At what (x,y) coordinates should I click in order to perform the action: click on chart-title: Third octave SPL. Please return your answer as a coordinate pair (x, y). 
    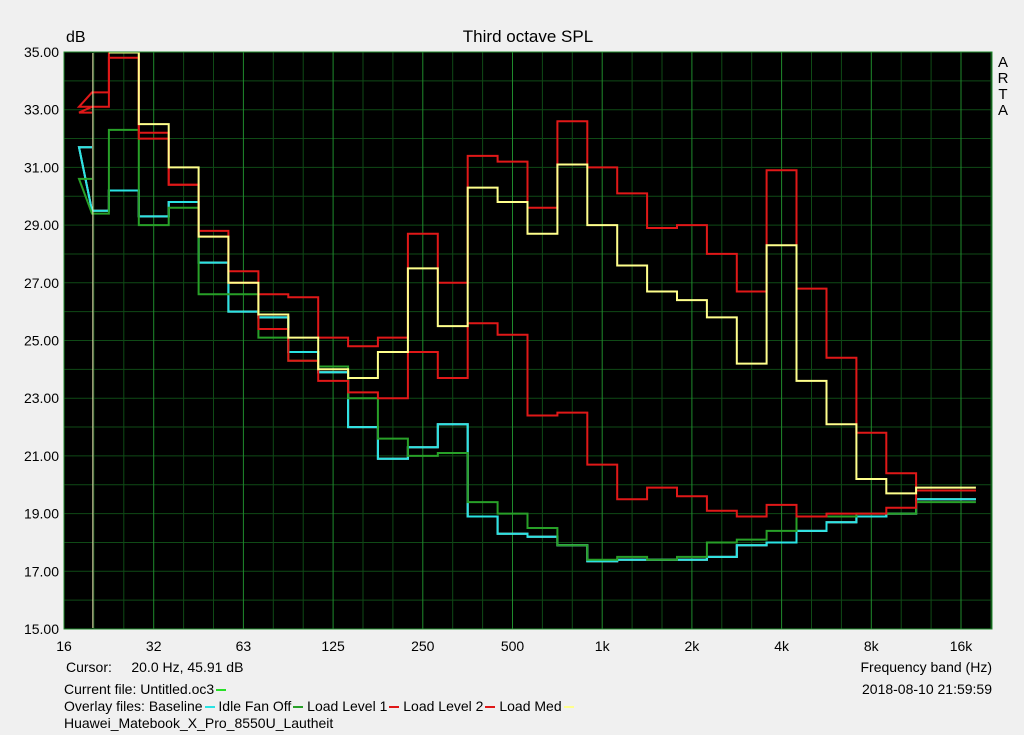
    Looking at the image, I should click on (528, 36).